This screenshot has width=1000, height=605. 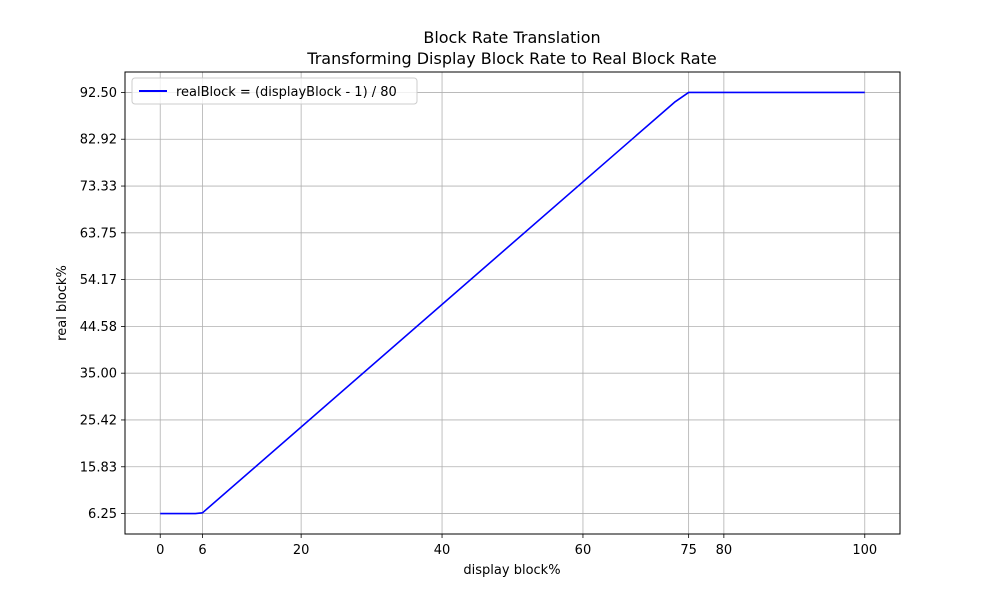 What do you see at coordinates (301, 550) in the screenshot?
I see `x-tick-label: 20` at bounding box center [301, 550].